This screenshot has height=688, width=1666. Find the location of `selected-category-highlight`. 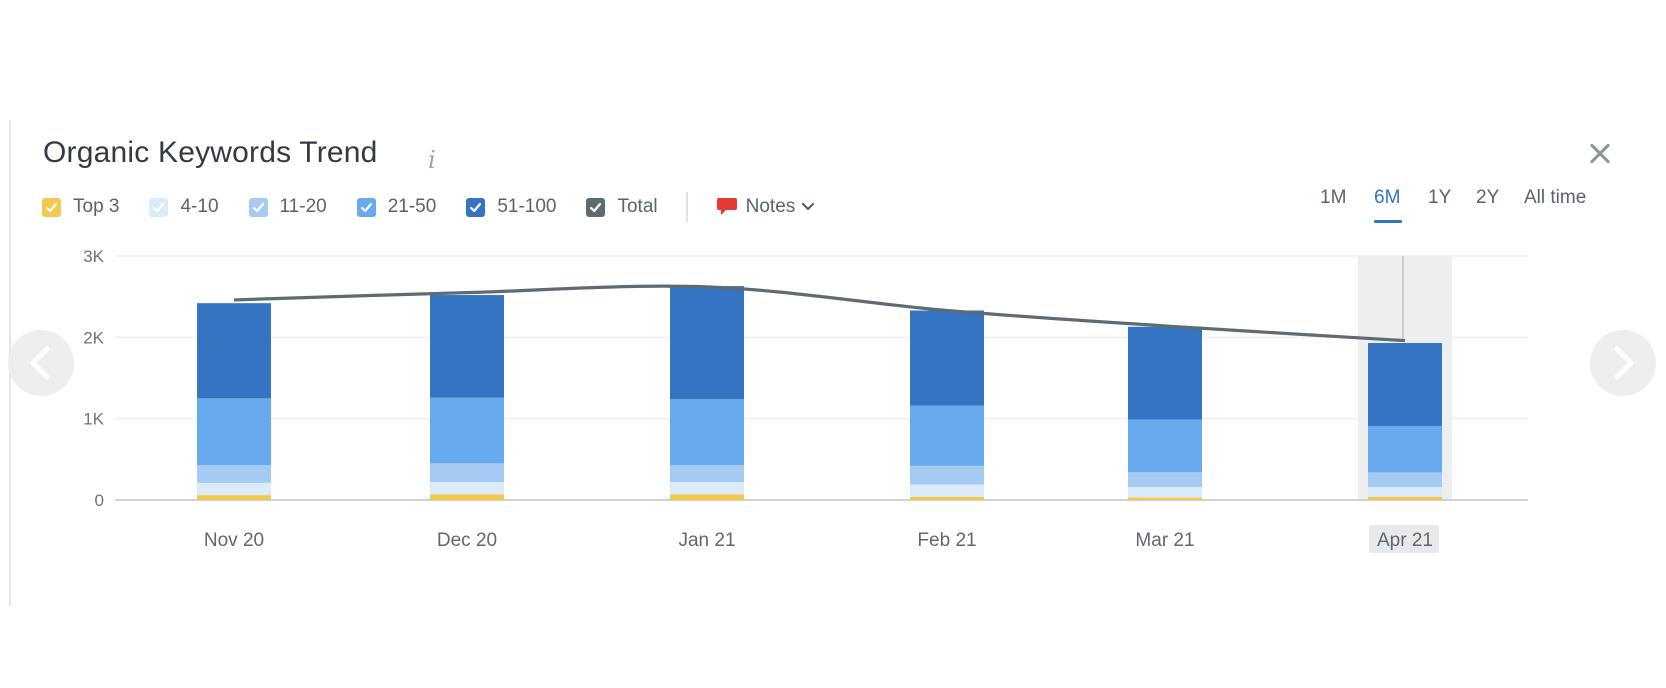

selected-category-highlight is located at coordinates (1404, 539).